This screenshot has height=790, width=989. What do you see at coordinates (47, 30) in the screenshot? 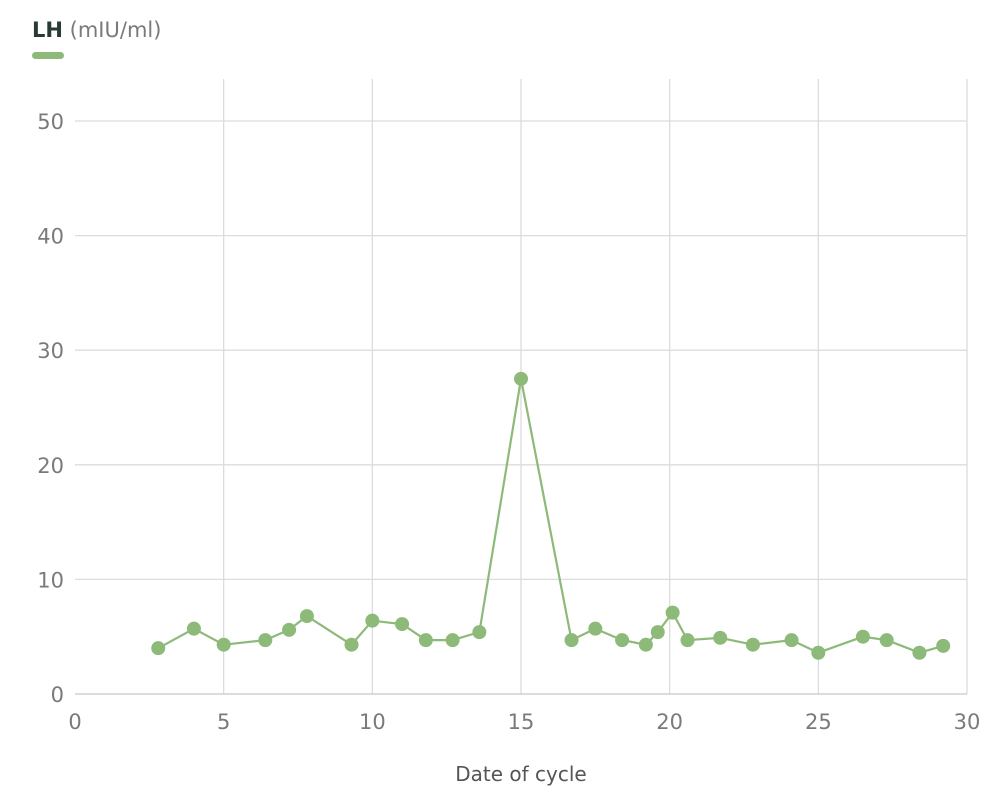
I see `legend-series-name: LH` at bounding box center [47, 30].